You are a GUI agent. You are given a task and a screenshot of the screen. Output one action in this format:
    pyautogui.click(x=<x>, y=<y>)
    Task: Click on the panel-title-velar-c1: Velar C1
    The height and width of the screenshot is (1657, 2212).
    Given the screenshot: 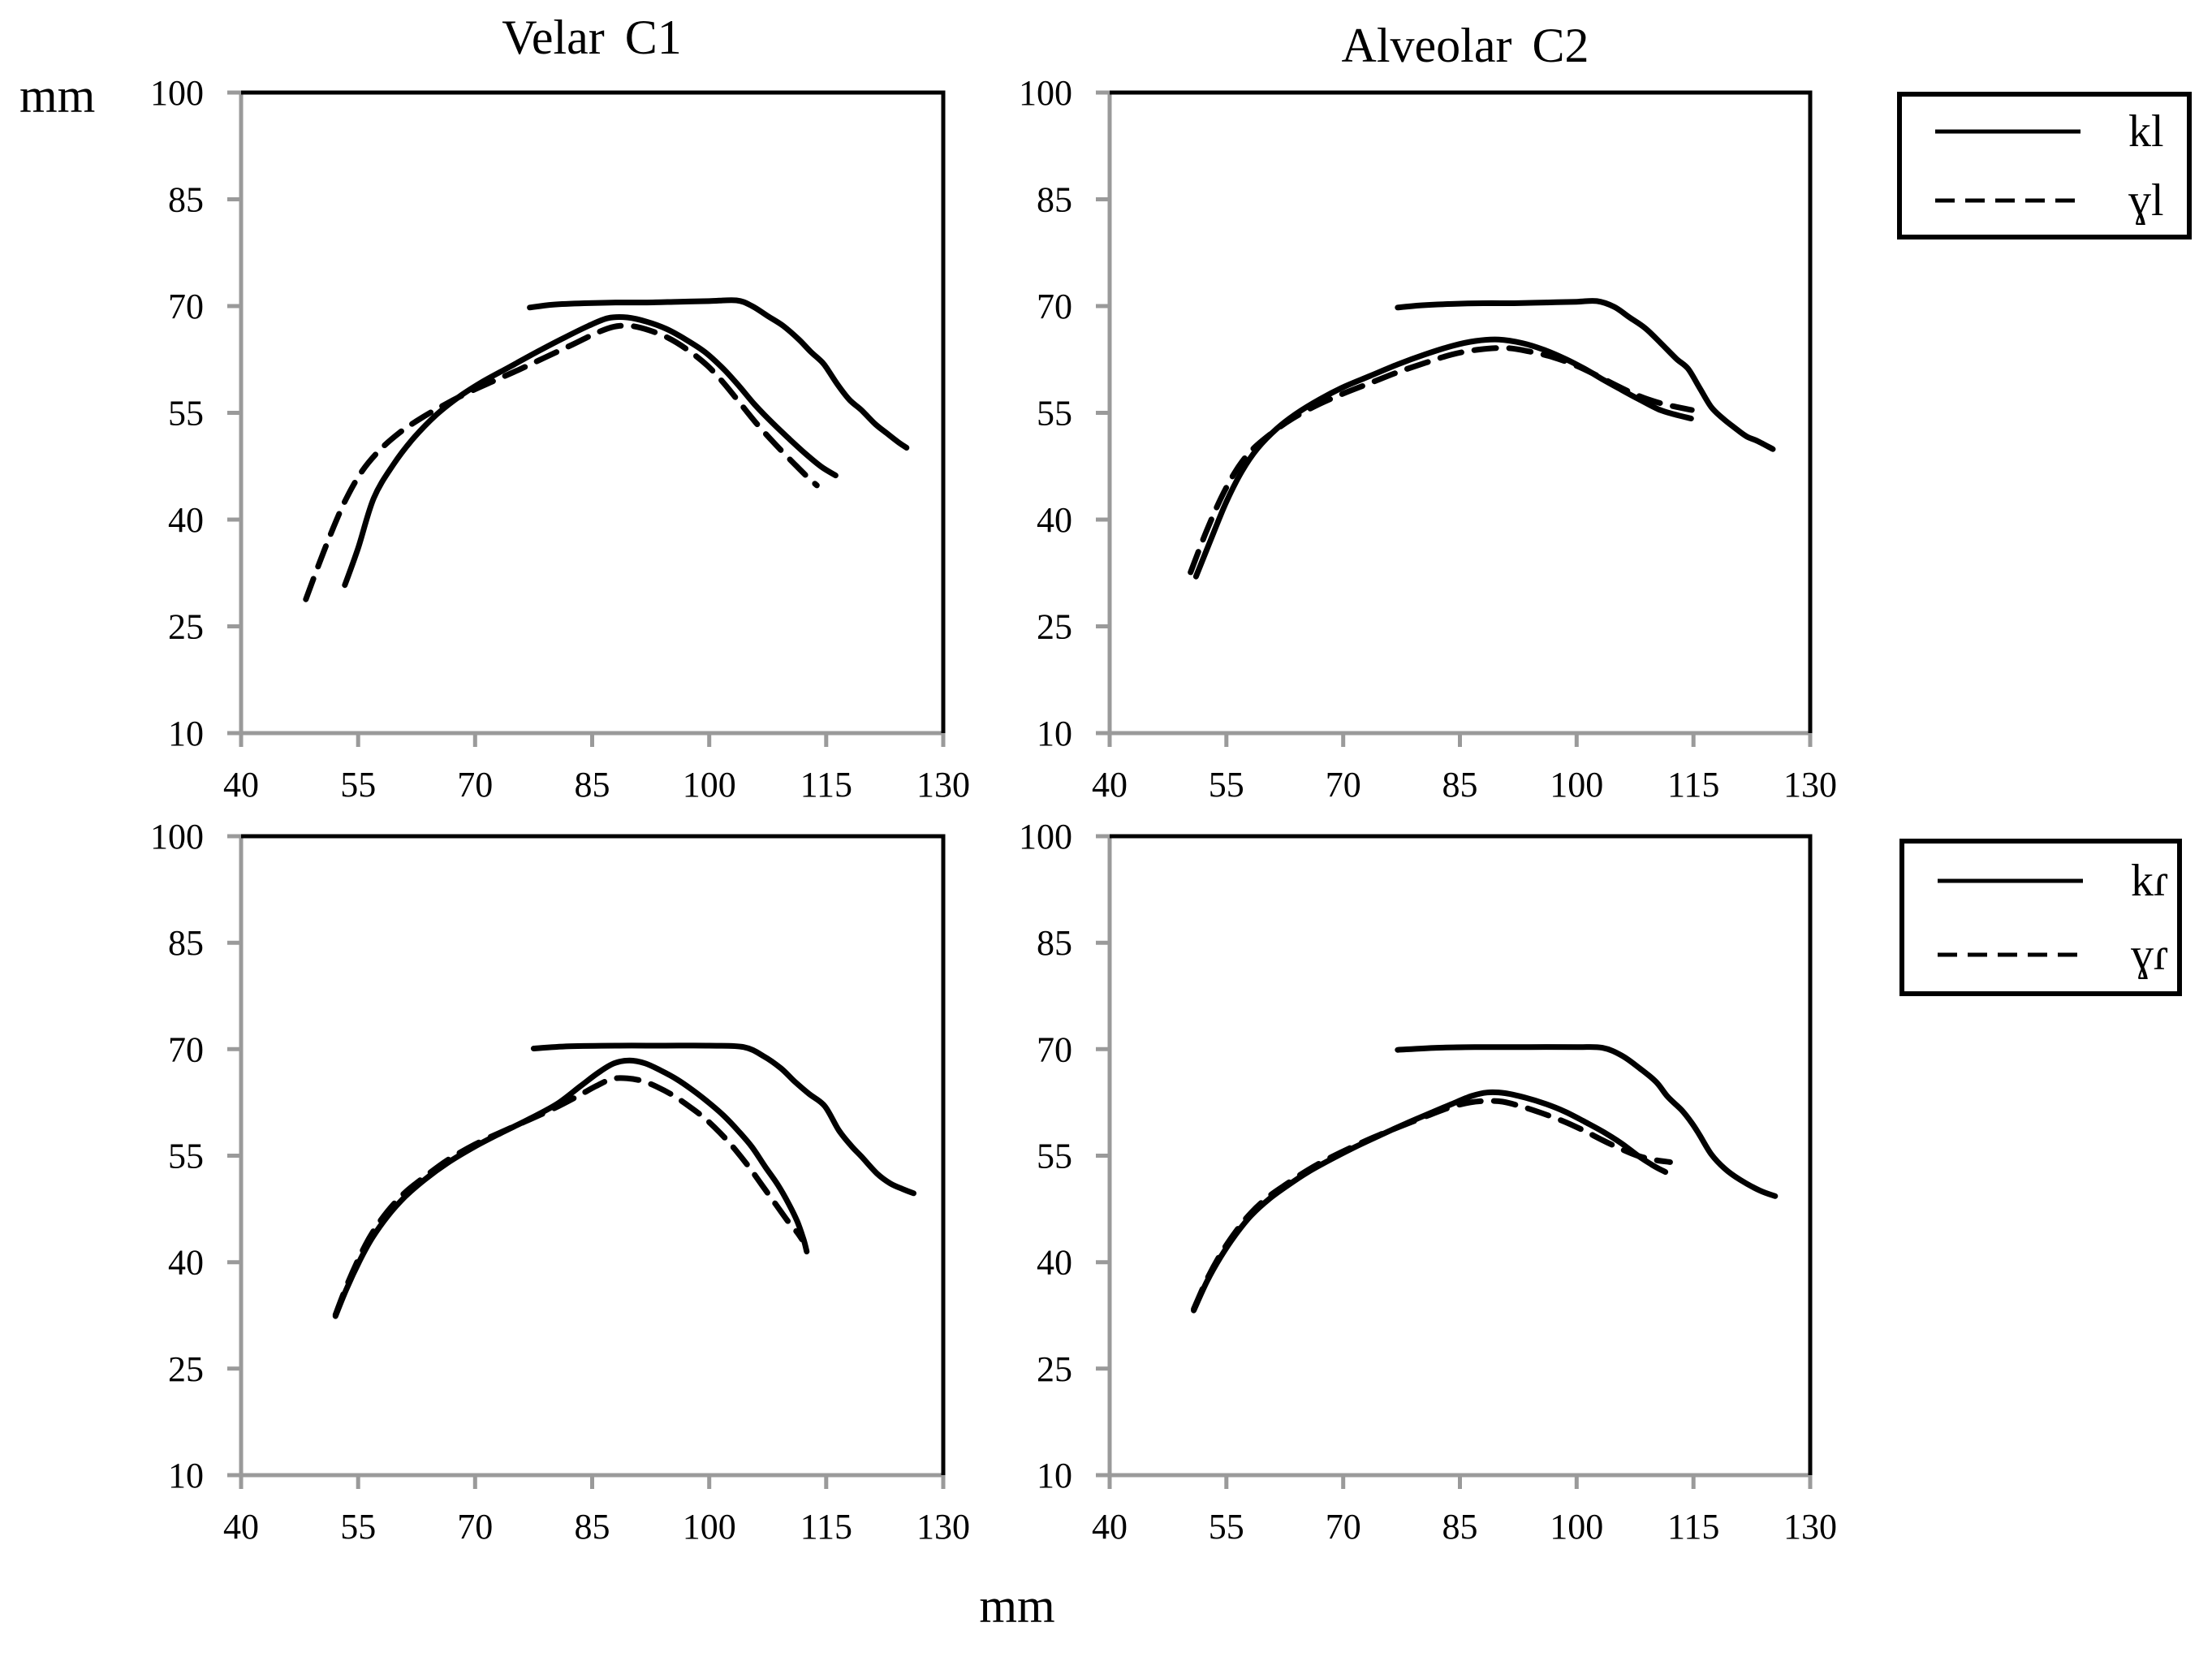 What is the action you would take?
    pyautogui.click(x=592, y=37)
    